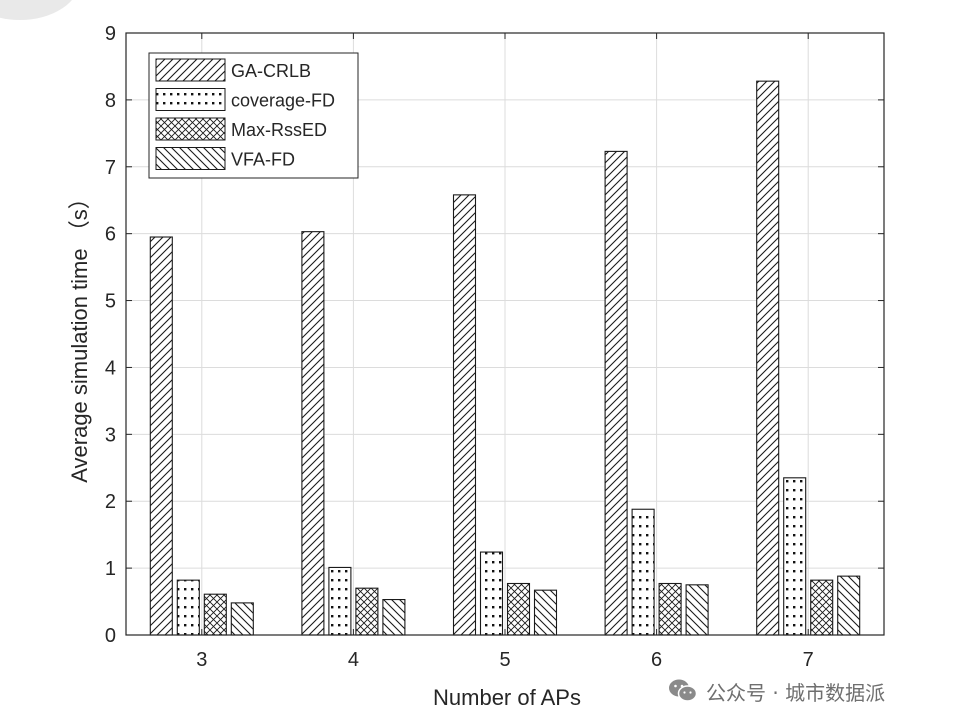 The width and height of the screenshot is (971, 727). I want to click on y-tick-label: 8, so click(110, 101).